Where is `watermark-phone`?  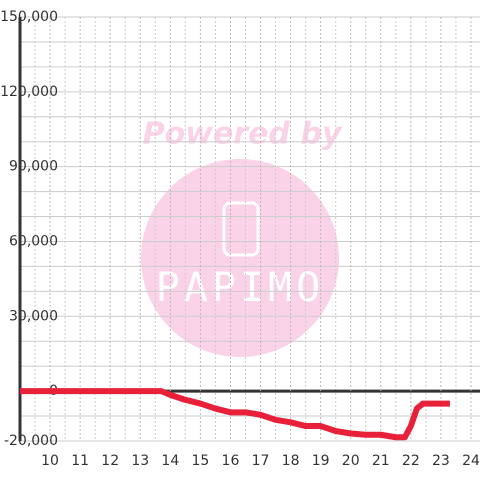
watermark-phone is located at coordinates (241, 229).